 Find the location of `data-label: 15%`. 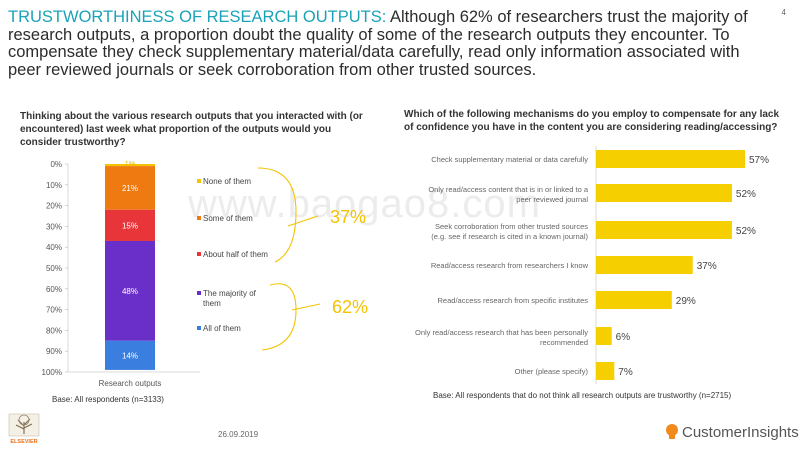

data-label: 15% is located at coordinates (130, 225).